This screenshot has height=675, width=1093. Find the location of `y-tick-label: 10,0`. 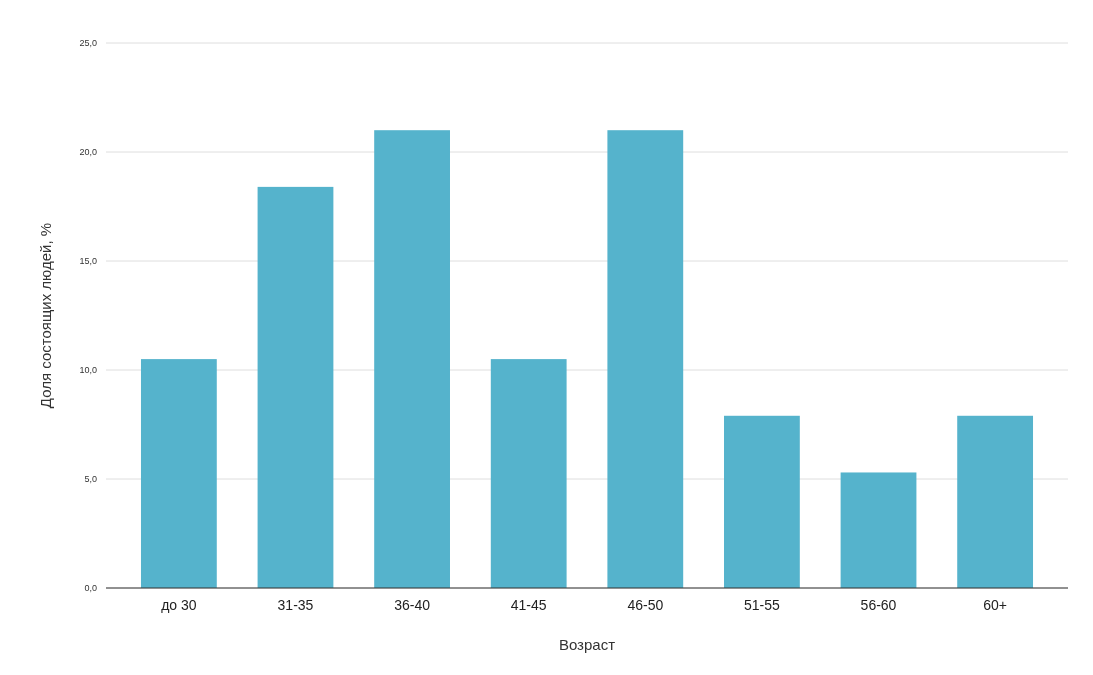

y-tick-label: 10,0 is located at coordinates (88, 369).